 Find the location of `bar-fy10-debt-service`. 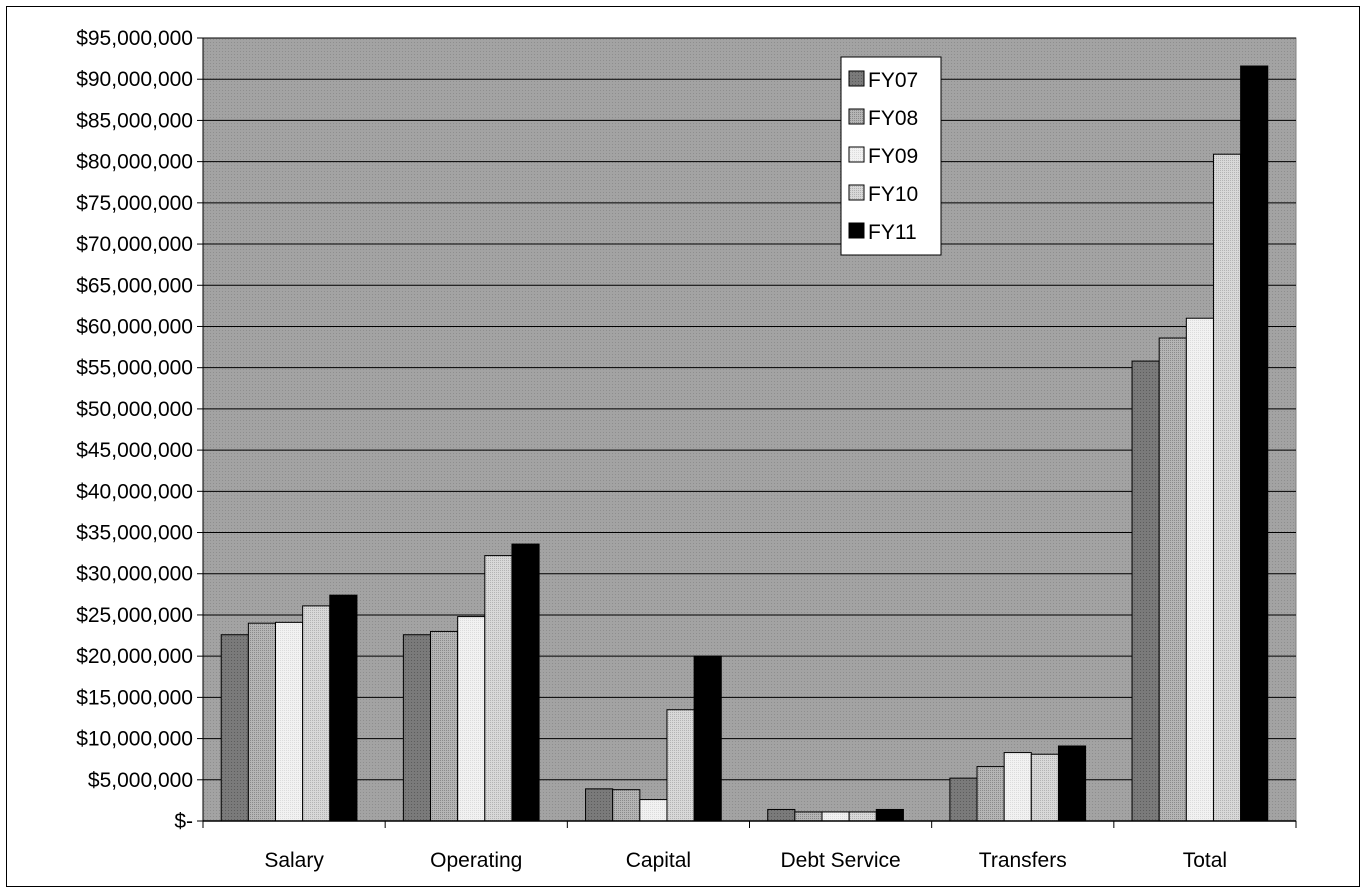

bar-fy10-debt-service is located at coordinates (862, 816).